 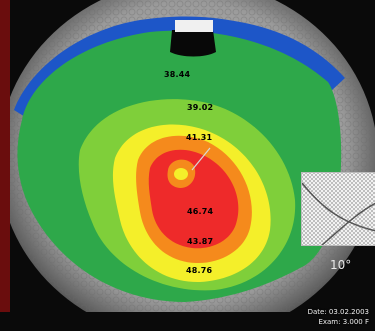 What do you see at coordinates (341, 265) in the screenshot?
I see `inset-angle-label: 10°` at bounding box center [341, 265].